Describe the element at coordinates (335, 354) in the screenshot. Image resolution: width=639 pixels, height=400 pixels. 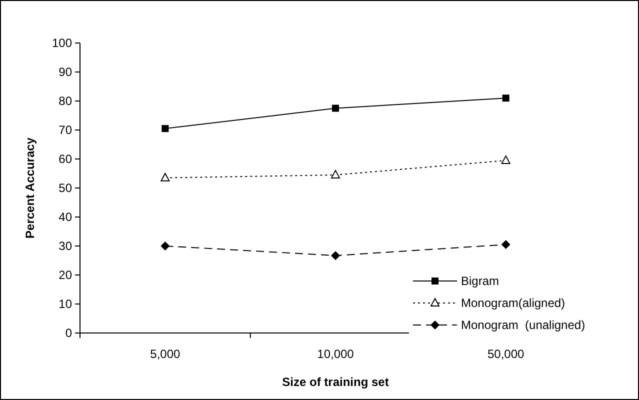
I see `x-tick-label: 10,000` at that location.